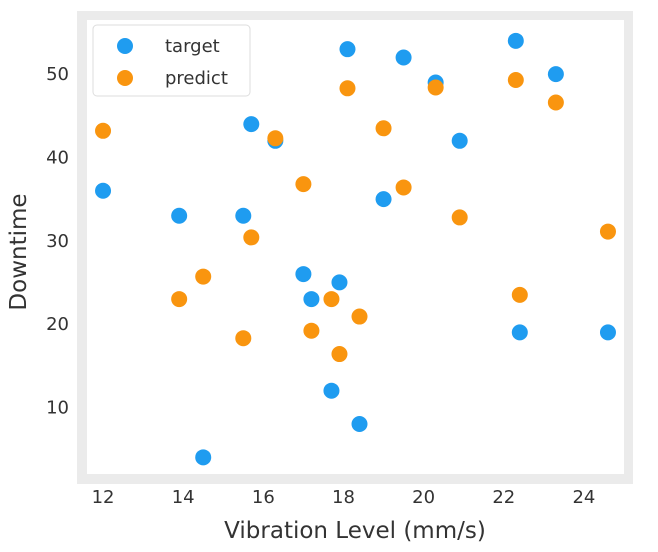  I want to click on legend: target predict, so click(171, 60).